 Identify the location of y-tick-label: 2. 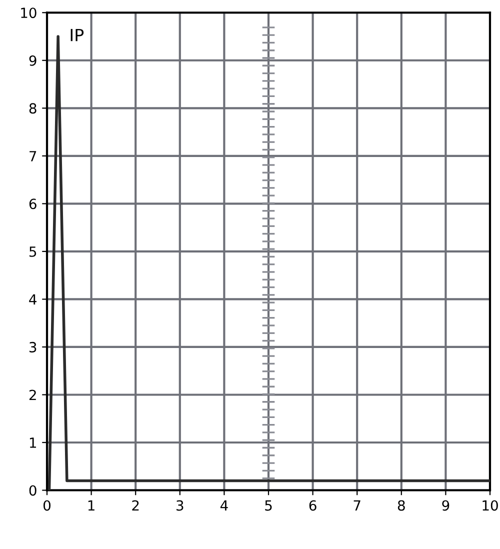
(32, 395).